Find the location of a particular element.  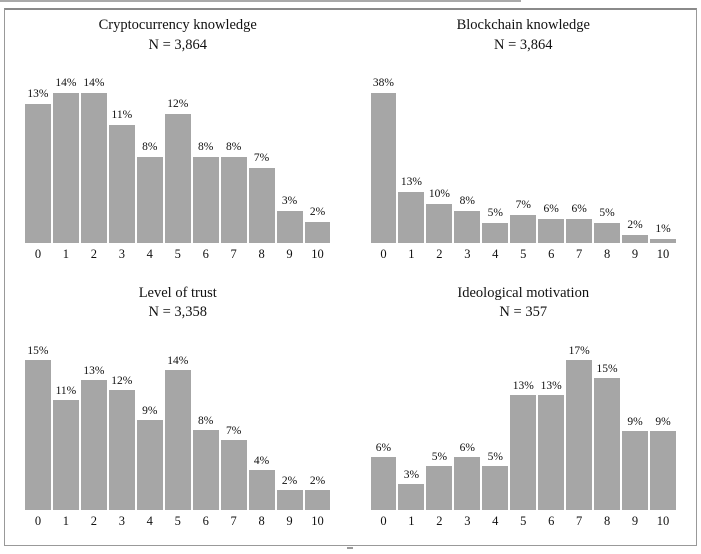

chart-title: Level of trust is located at coordinates (177, 292).